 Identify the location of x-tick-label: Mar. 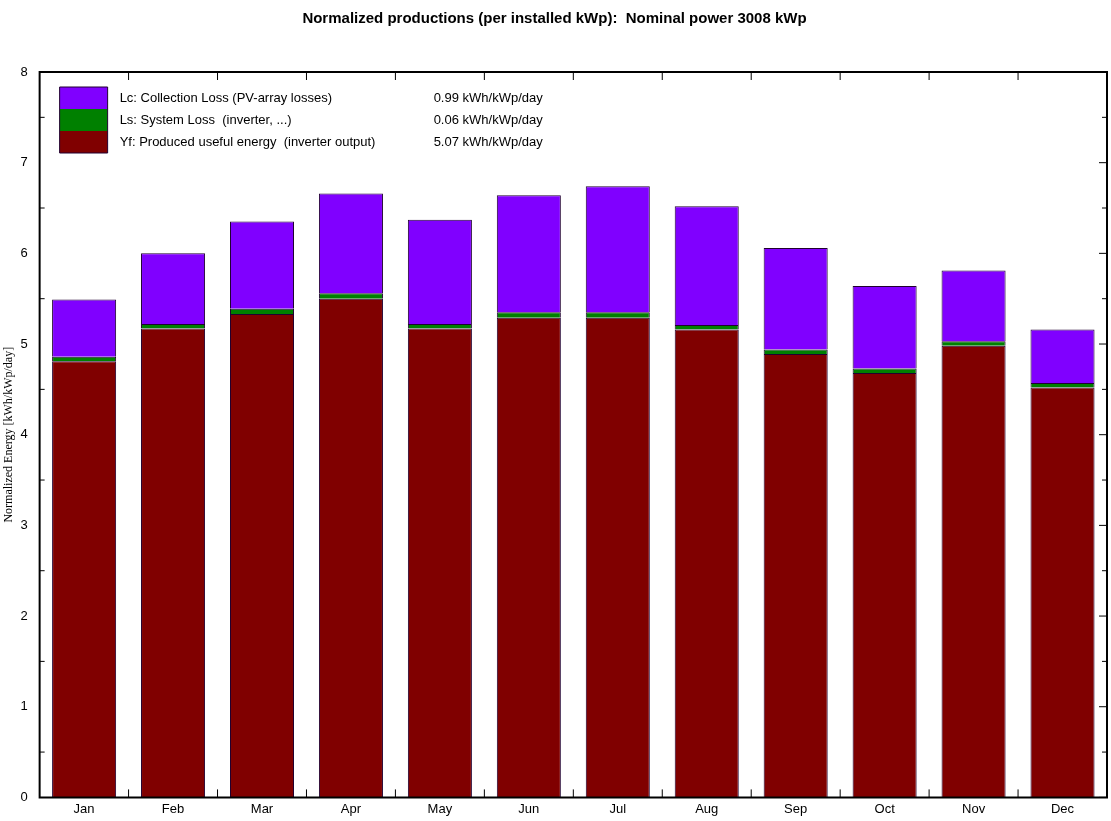
(262, 808).